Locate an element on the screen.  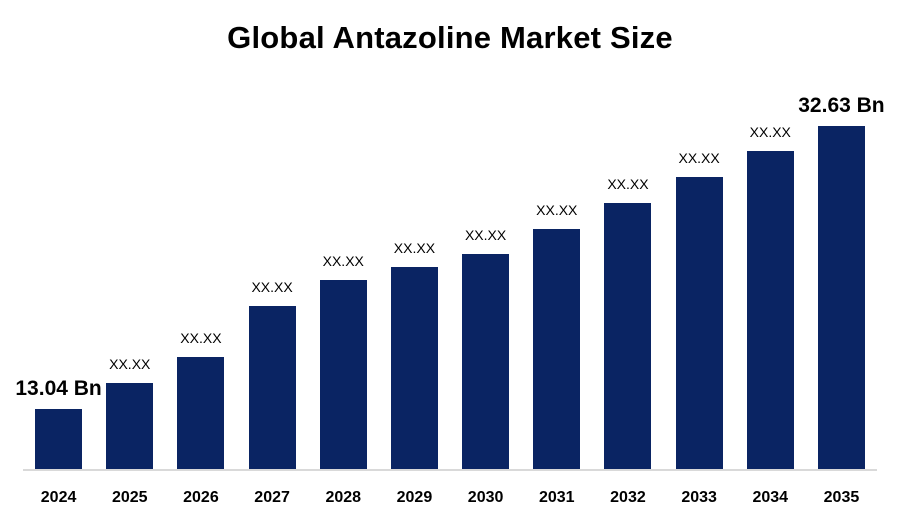
x-axis-line is located at coordinates (450, 470).